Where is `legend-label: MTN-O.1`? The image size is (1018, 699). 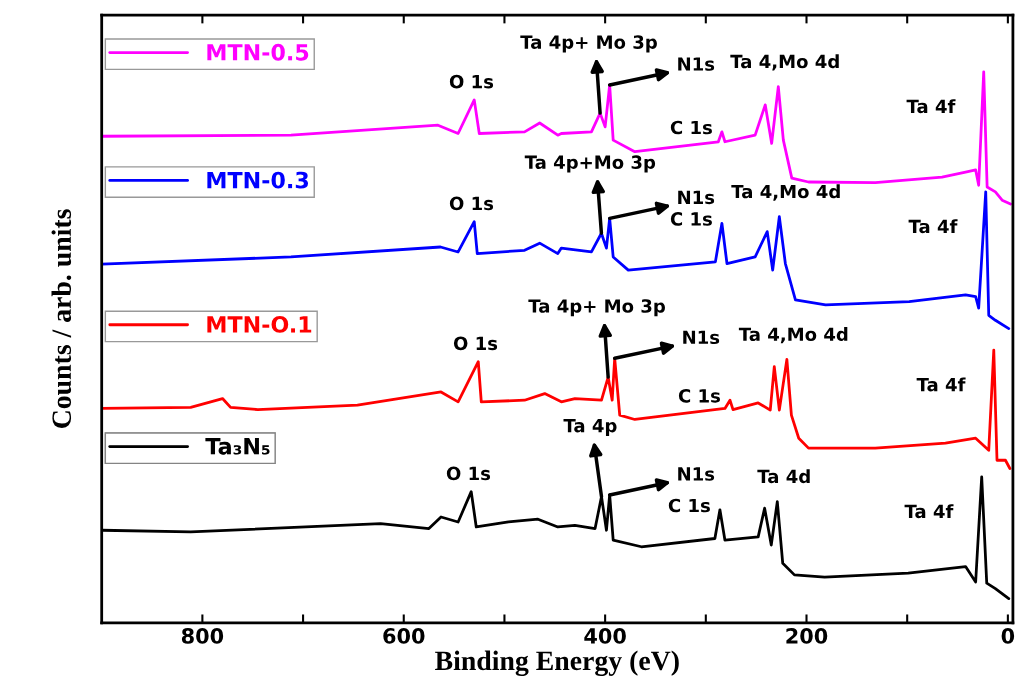
legend-label: MTN-O.1 is located at coordinates (259, 324).